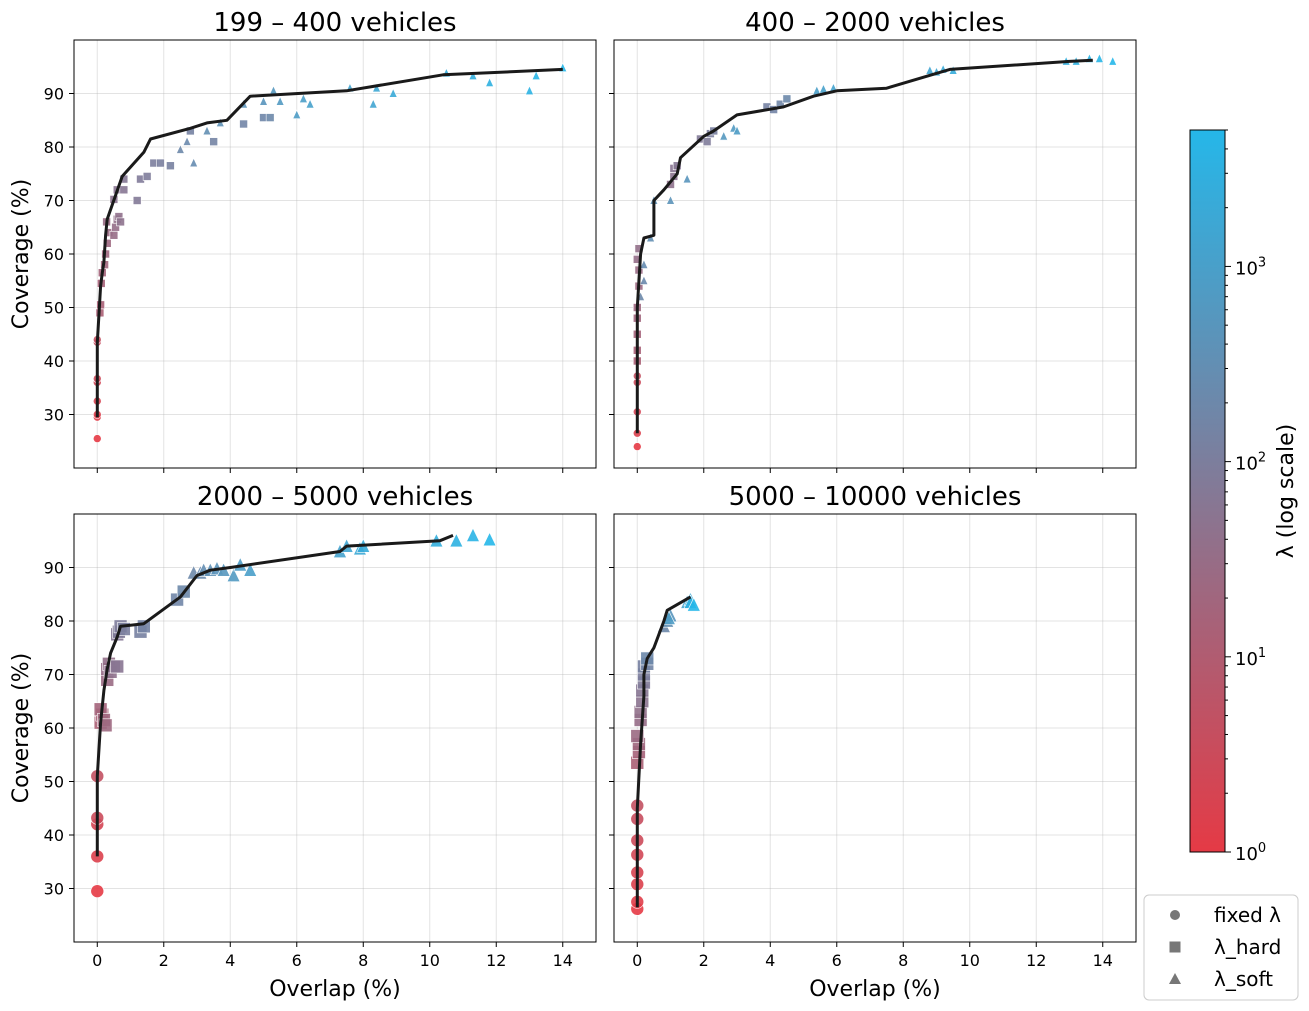 The image size is (1309, 1011). What do you see at coordinates (970, 960) in the screenshot?
I see `x-tick-label: 10` at bounding box center [970, 960].